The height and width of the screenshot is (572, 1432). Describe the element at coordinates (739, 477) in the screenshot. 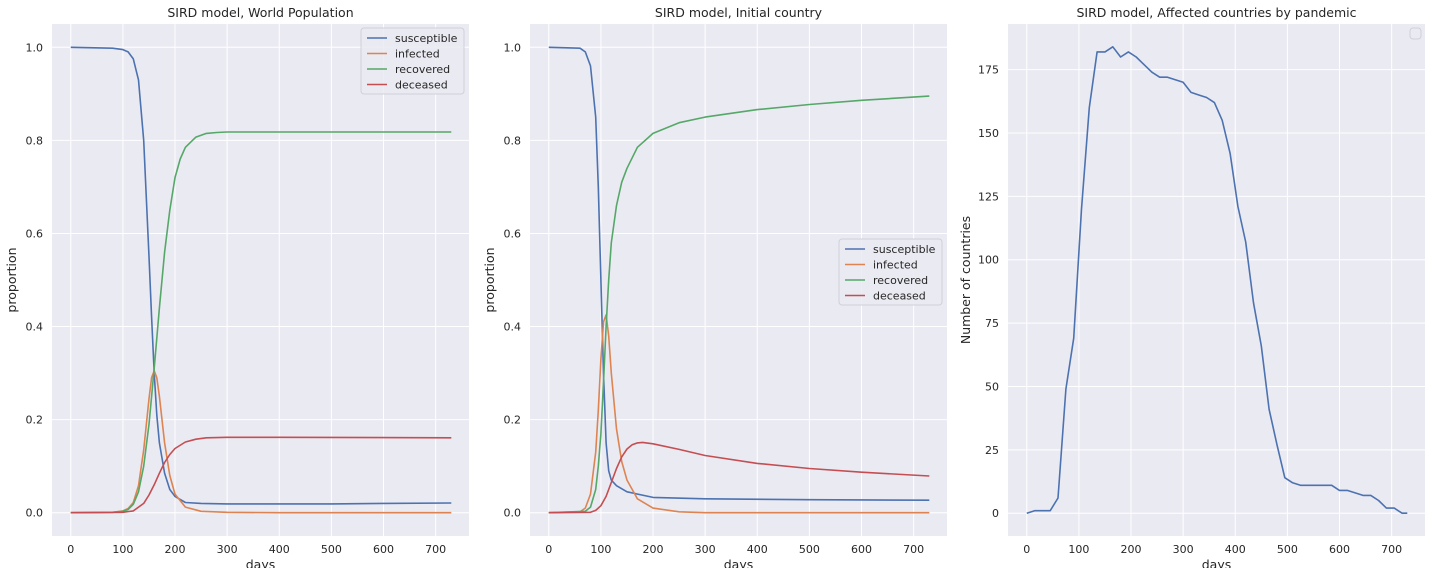

I see `chart2-series-line-deceased` at that location.